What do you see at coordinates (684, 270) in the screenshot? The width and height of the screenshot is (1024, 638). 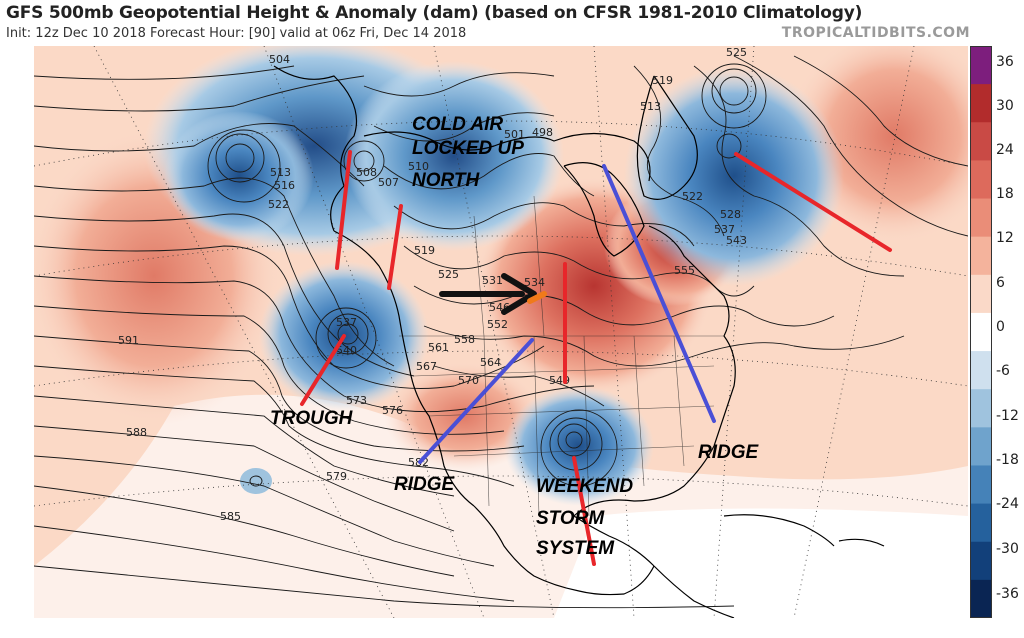 I see `contour-label: 555` at bounding box center [684, 270].